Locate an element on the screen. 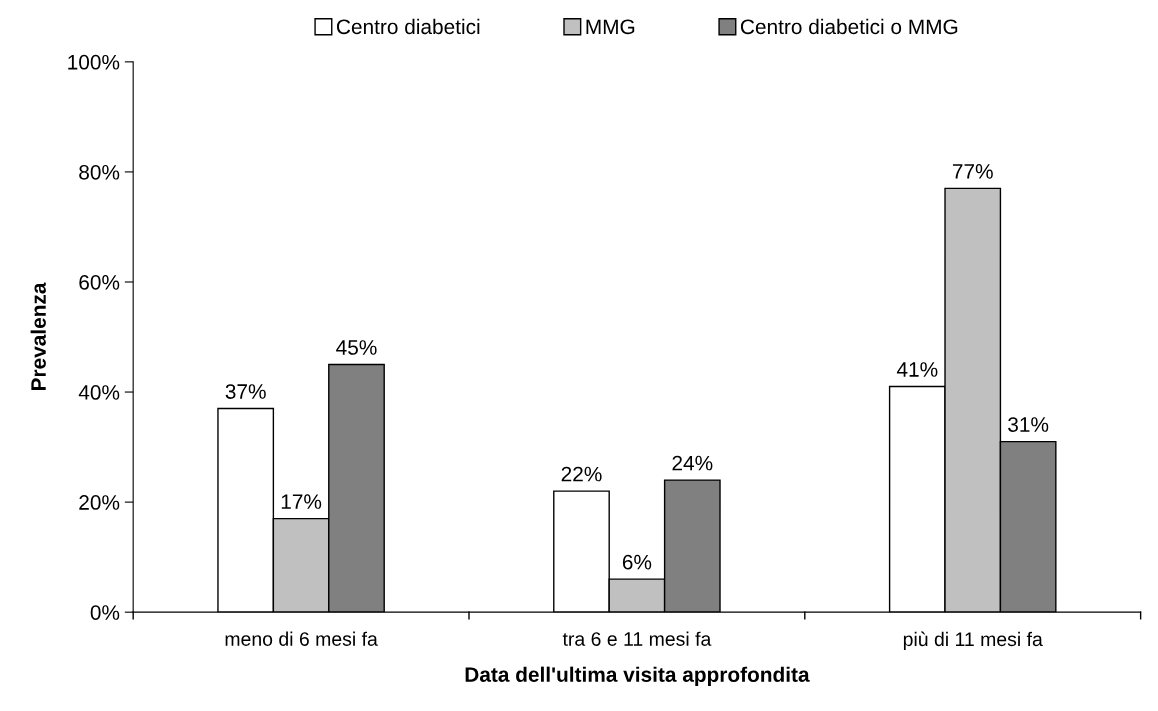 Image resolution: width=1158 pixels, height=711 pixels. x-axis-title: Data dell'ultima visita approfondita is located at coordinates (637, 676).